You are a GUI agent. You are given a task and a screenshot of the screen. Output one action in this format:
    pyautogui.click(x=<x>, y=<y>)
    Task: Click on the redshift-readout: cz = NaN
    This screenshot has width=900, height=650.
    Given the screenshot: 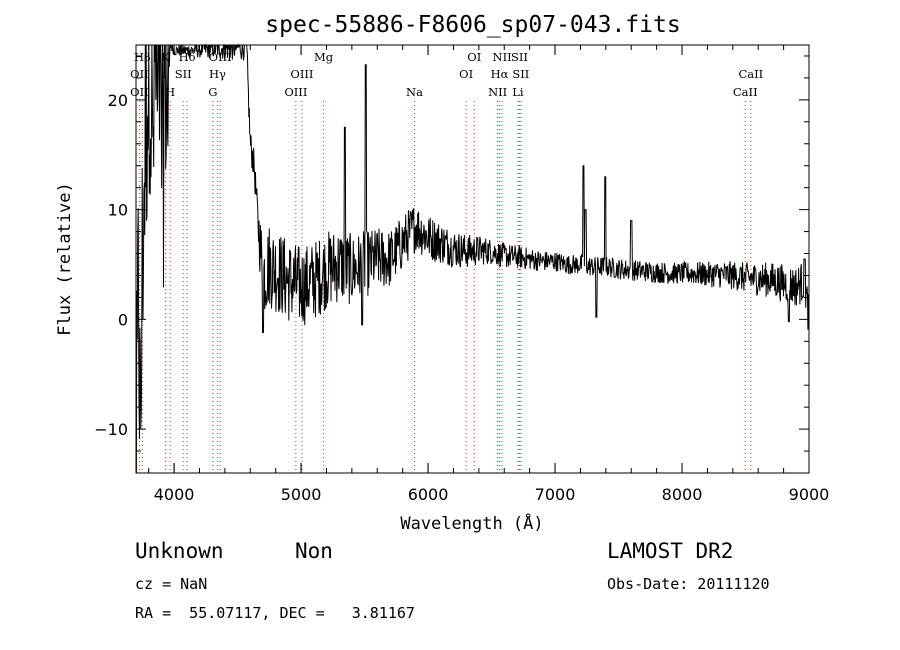 What is the action you would take?
    pyautogui.click(x=171, y=584)
    